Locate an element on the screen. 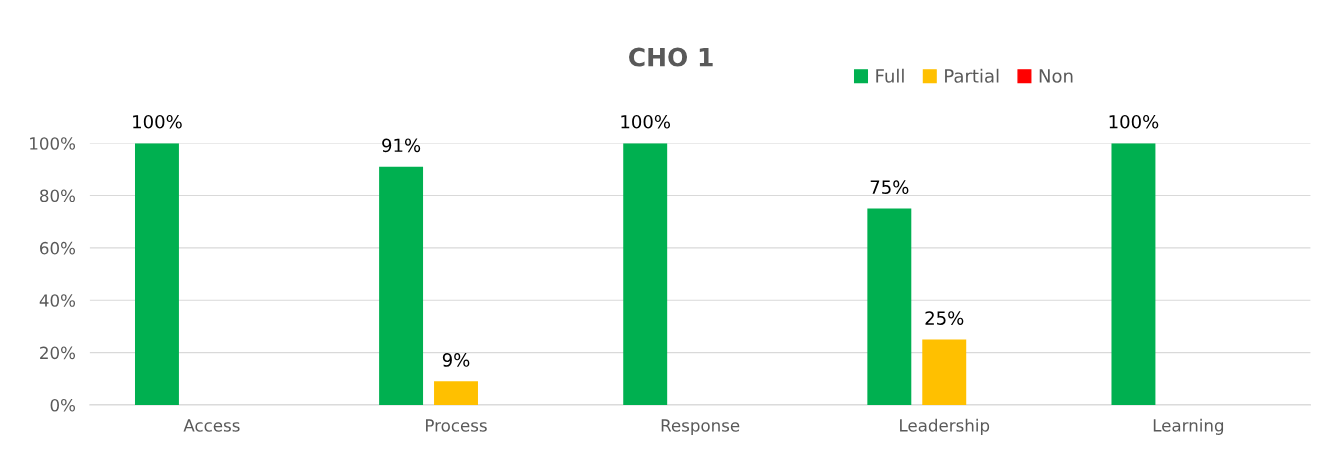  data-label: 75% is located at coordinates (889, 187).